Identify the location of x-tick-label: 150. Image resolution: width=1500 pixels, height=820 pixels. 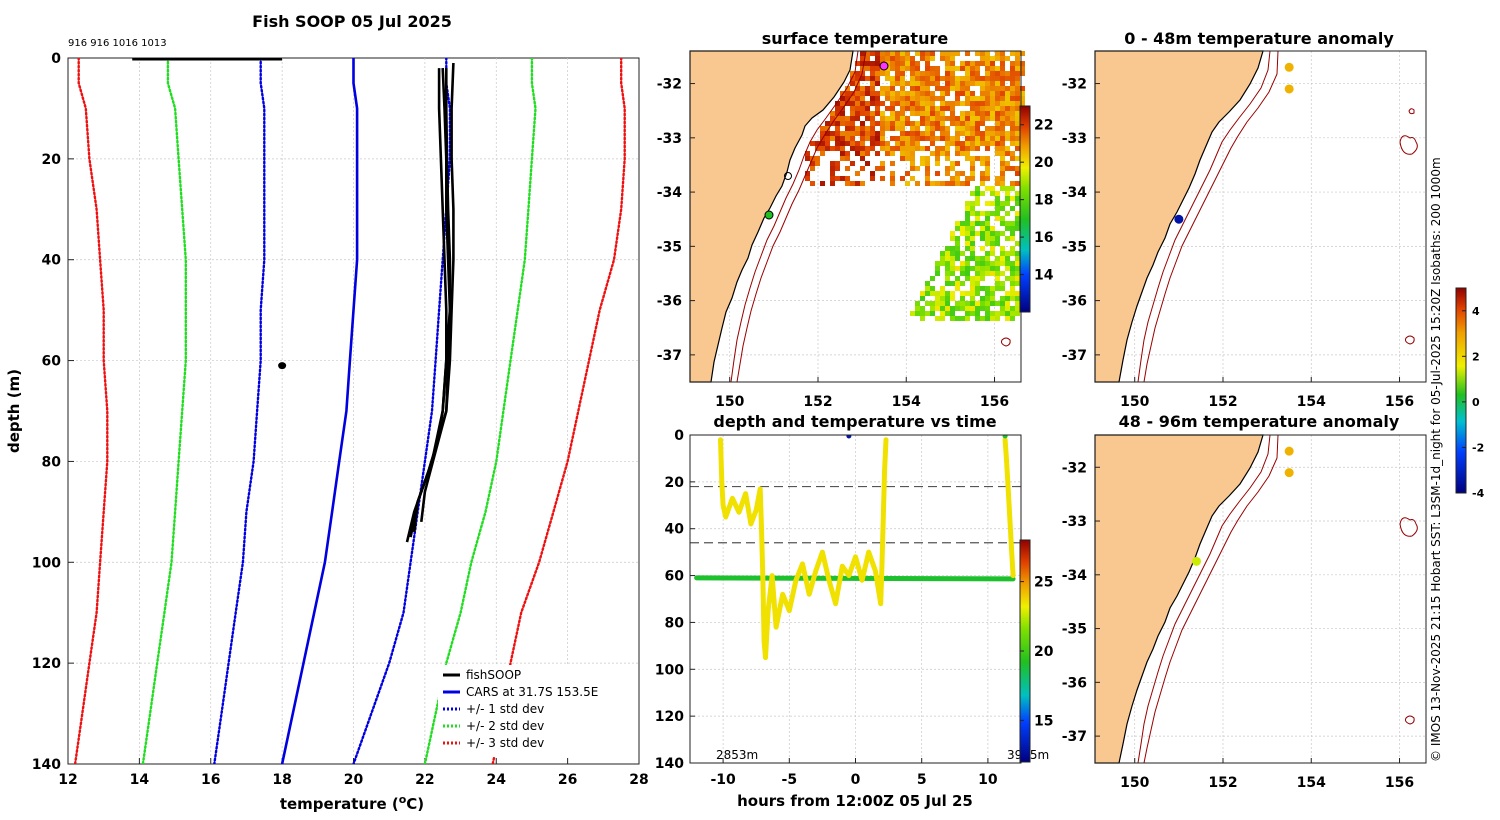
(1134, 783).